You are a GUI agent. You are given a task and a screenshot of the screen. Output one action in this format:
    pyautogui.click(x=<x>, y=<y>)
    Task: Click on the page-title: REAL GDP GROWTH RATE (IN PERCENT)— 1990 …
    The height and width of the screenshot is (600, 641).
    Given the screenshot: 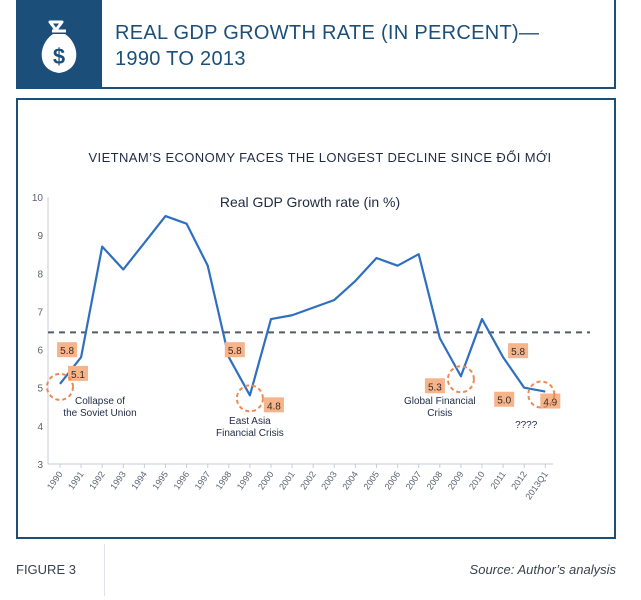 What is the action you would take?
    pyautogui.click(x=355, y=46)
    